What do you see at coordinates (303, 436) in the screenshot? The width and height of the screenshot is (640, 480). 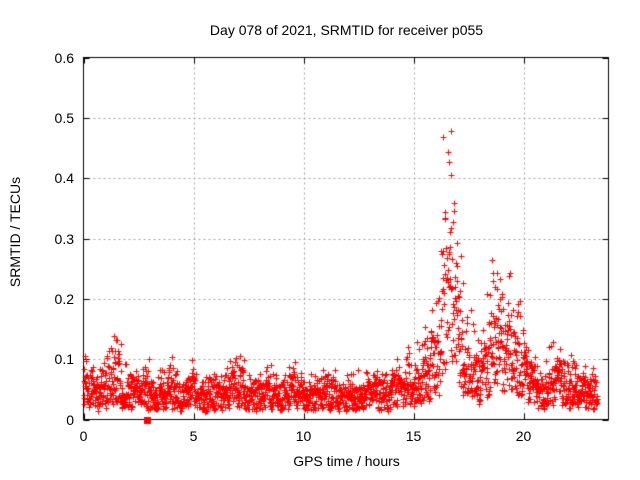 I see `x-tick-label: 10` at bounding box center [303, 436].